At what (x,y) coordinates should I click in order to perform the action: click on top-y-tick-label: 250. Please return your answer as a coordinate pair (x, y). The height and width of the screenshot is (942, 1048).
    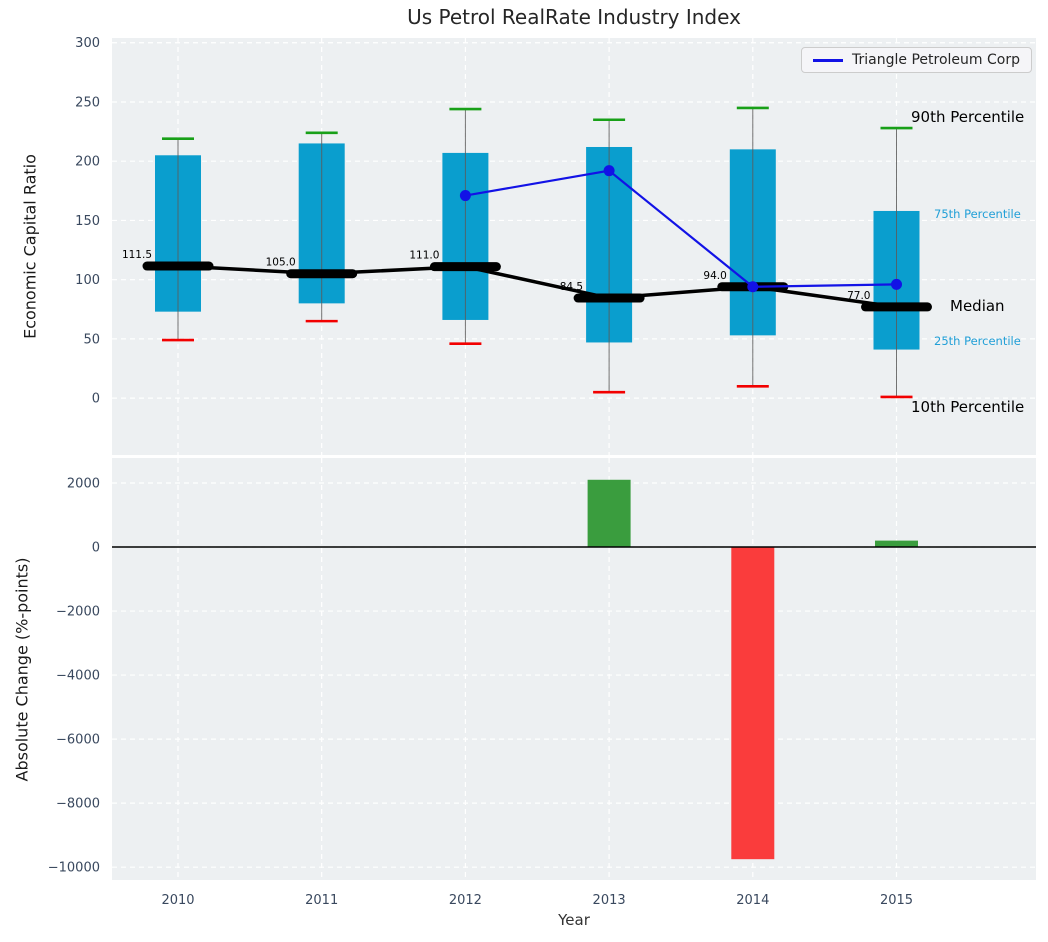
    Looking at the image, I should click on (87, 102).